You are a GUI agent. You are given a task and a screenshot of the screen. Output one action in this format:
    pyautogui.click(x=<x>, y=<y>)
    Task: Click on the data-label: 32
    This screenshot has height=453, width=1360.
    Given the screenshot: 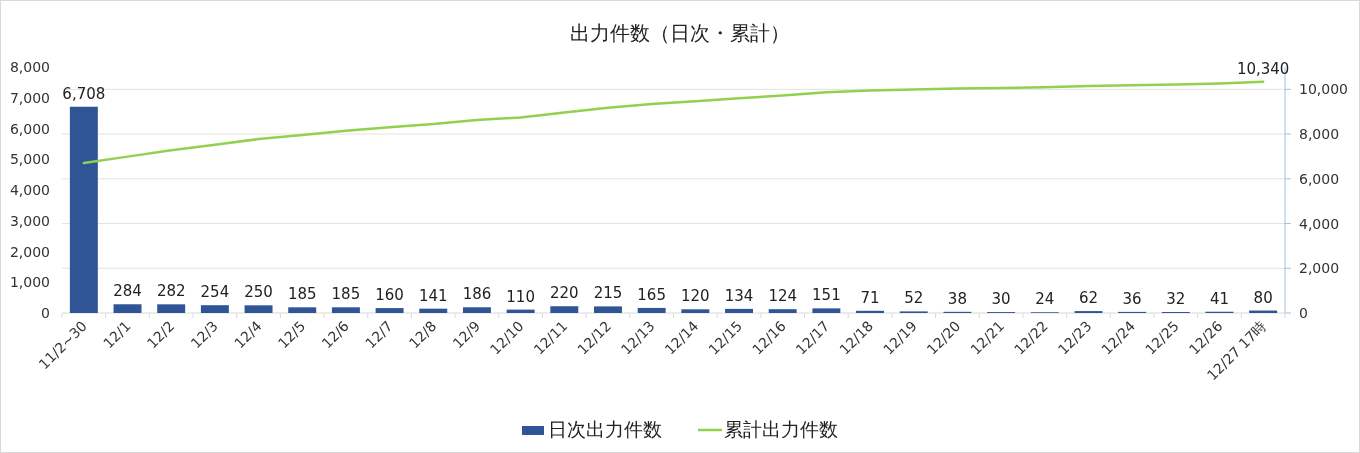 What is the action you would take?
    pyautogui.click(x=1176, y=299)
    